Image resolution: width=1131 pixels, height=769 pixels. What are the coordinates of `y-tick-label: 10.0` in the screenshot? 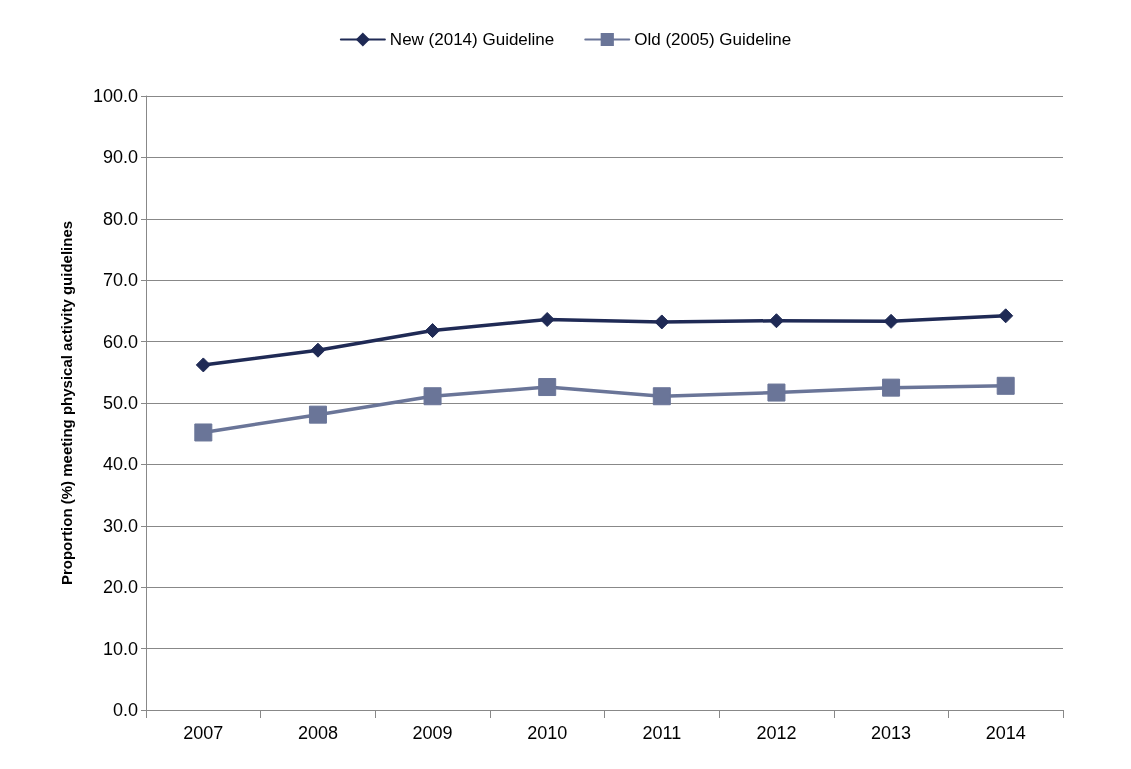 It's located at (120, 648).